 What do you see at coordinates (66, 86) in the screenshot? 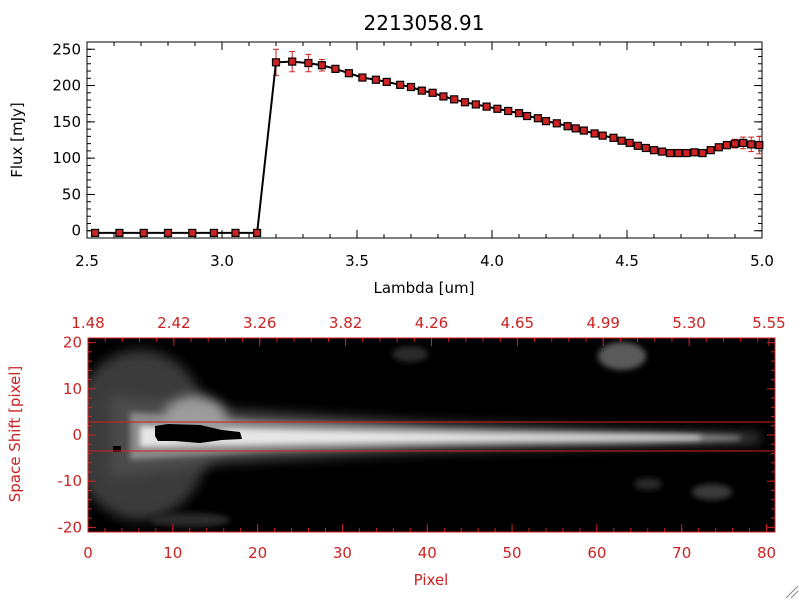
I see `y-tick-label: 200` at bounding box center [66, 86].